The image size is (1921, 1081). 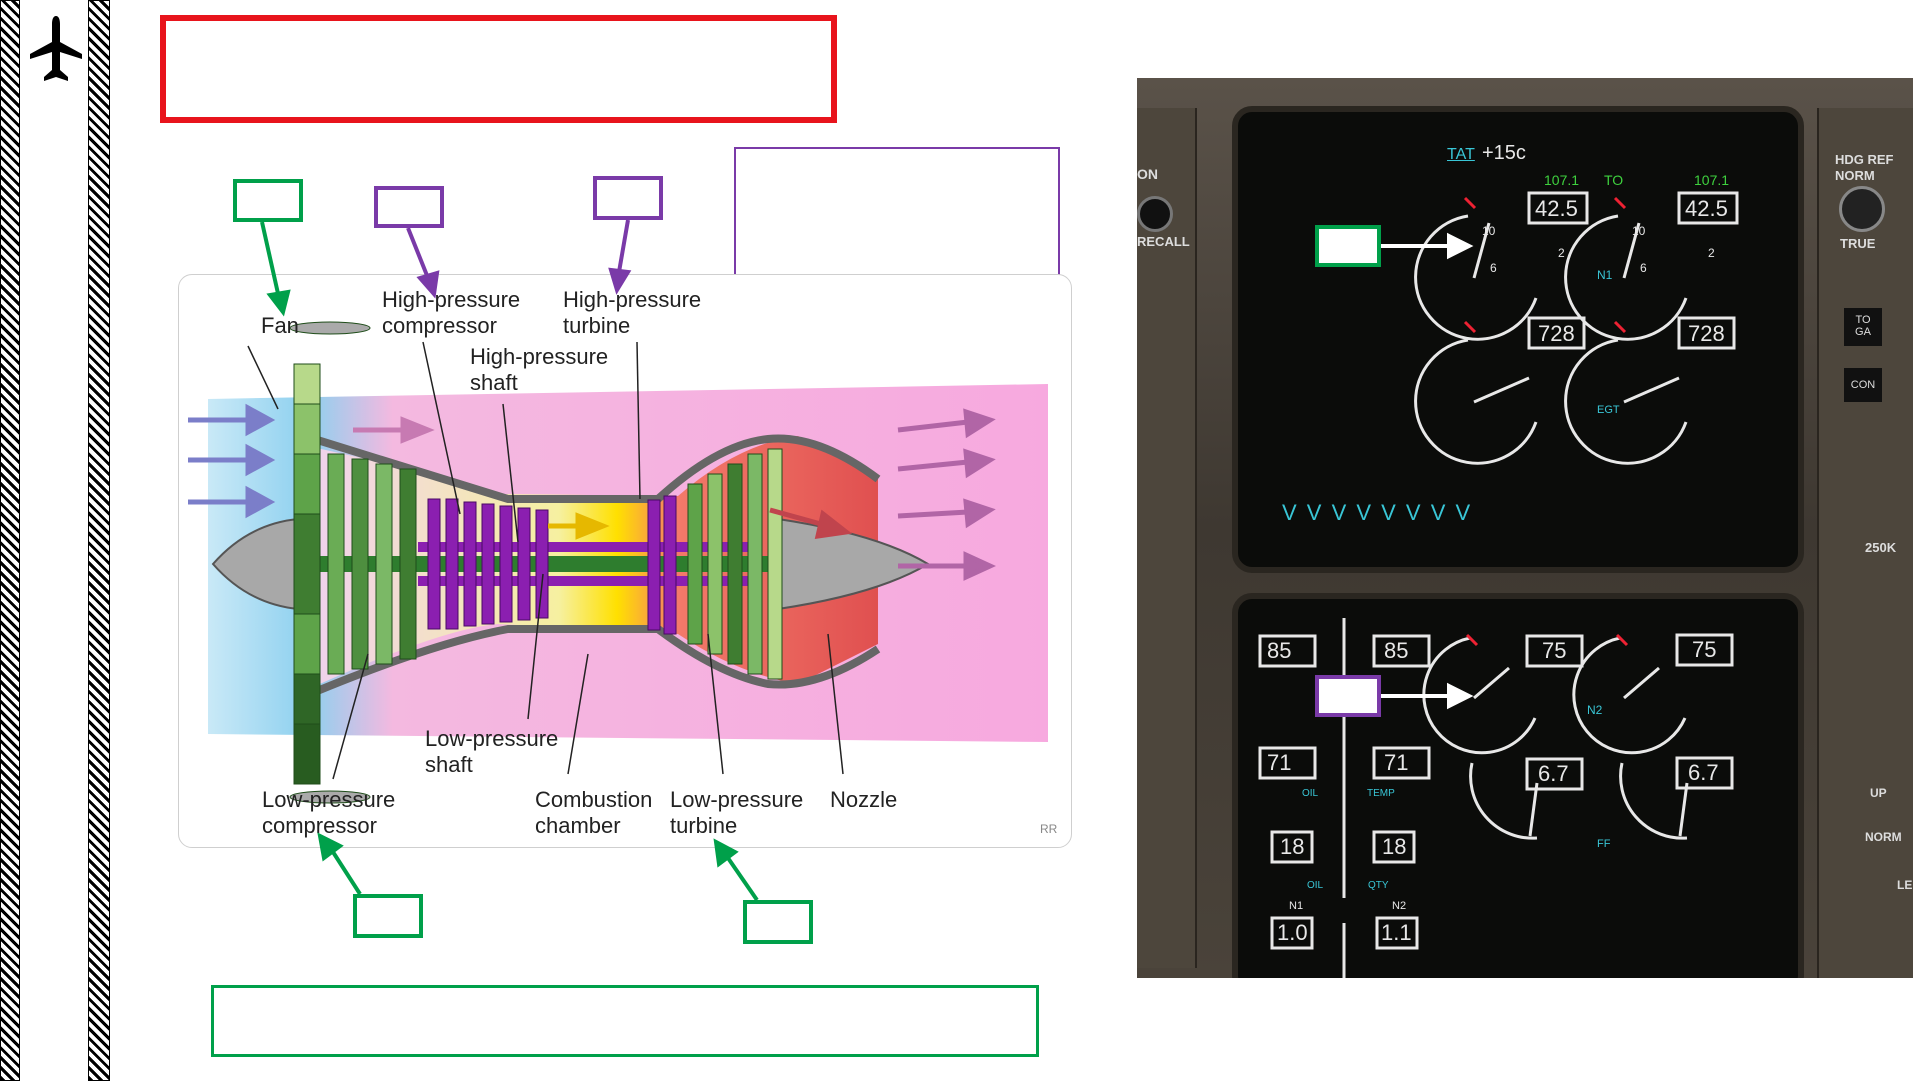 I want to click on diagram-signature: RR, so click(x=1049, y=829).